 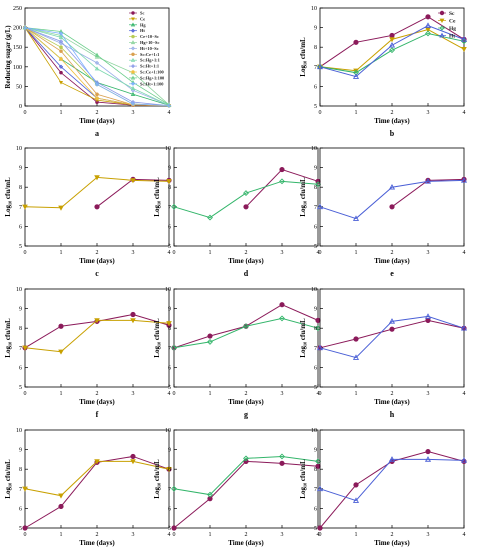 What do you see at coordinates (149, 66) in the screenshot?
I see `legend-label: Sc:Ht+1:1` at bounding box center [149, 66].